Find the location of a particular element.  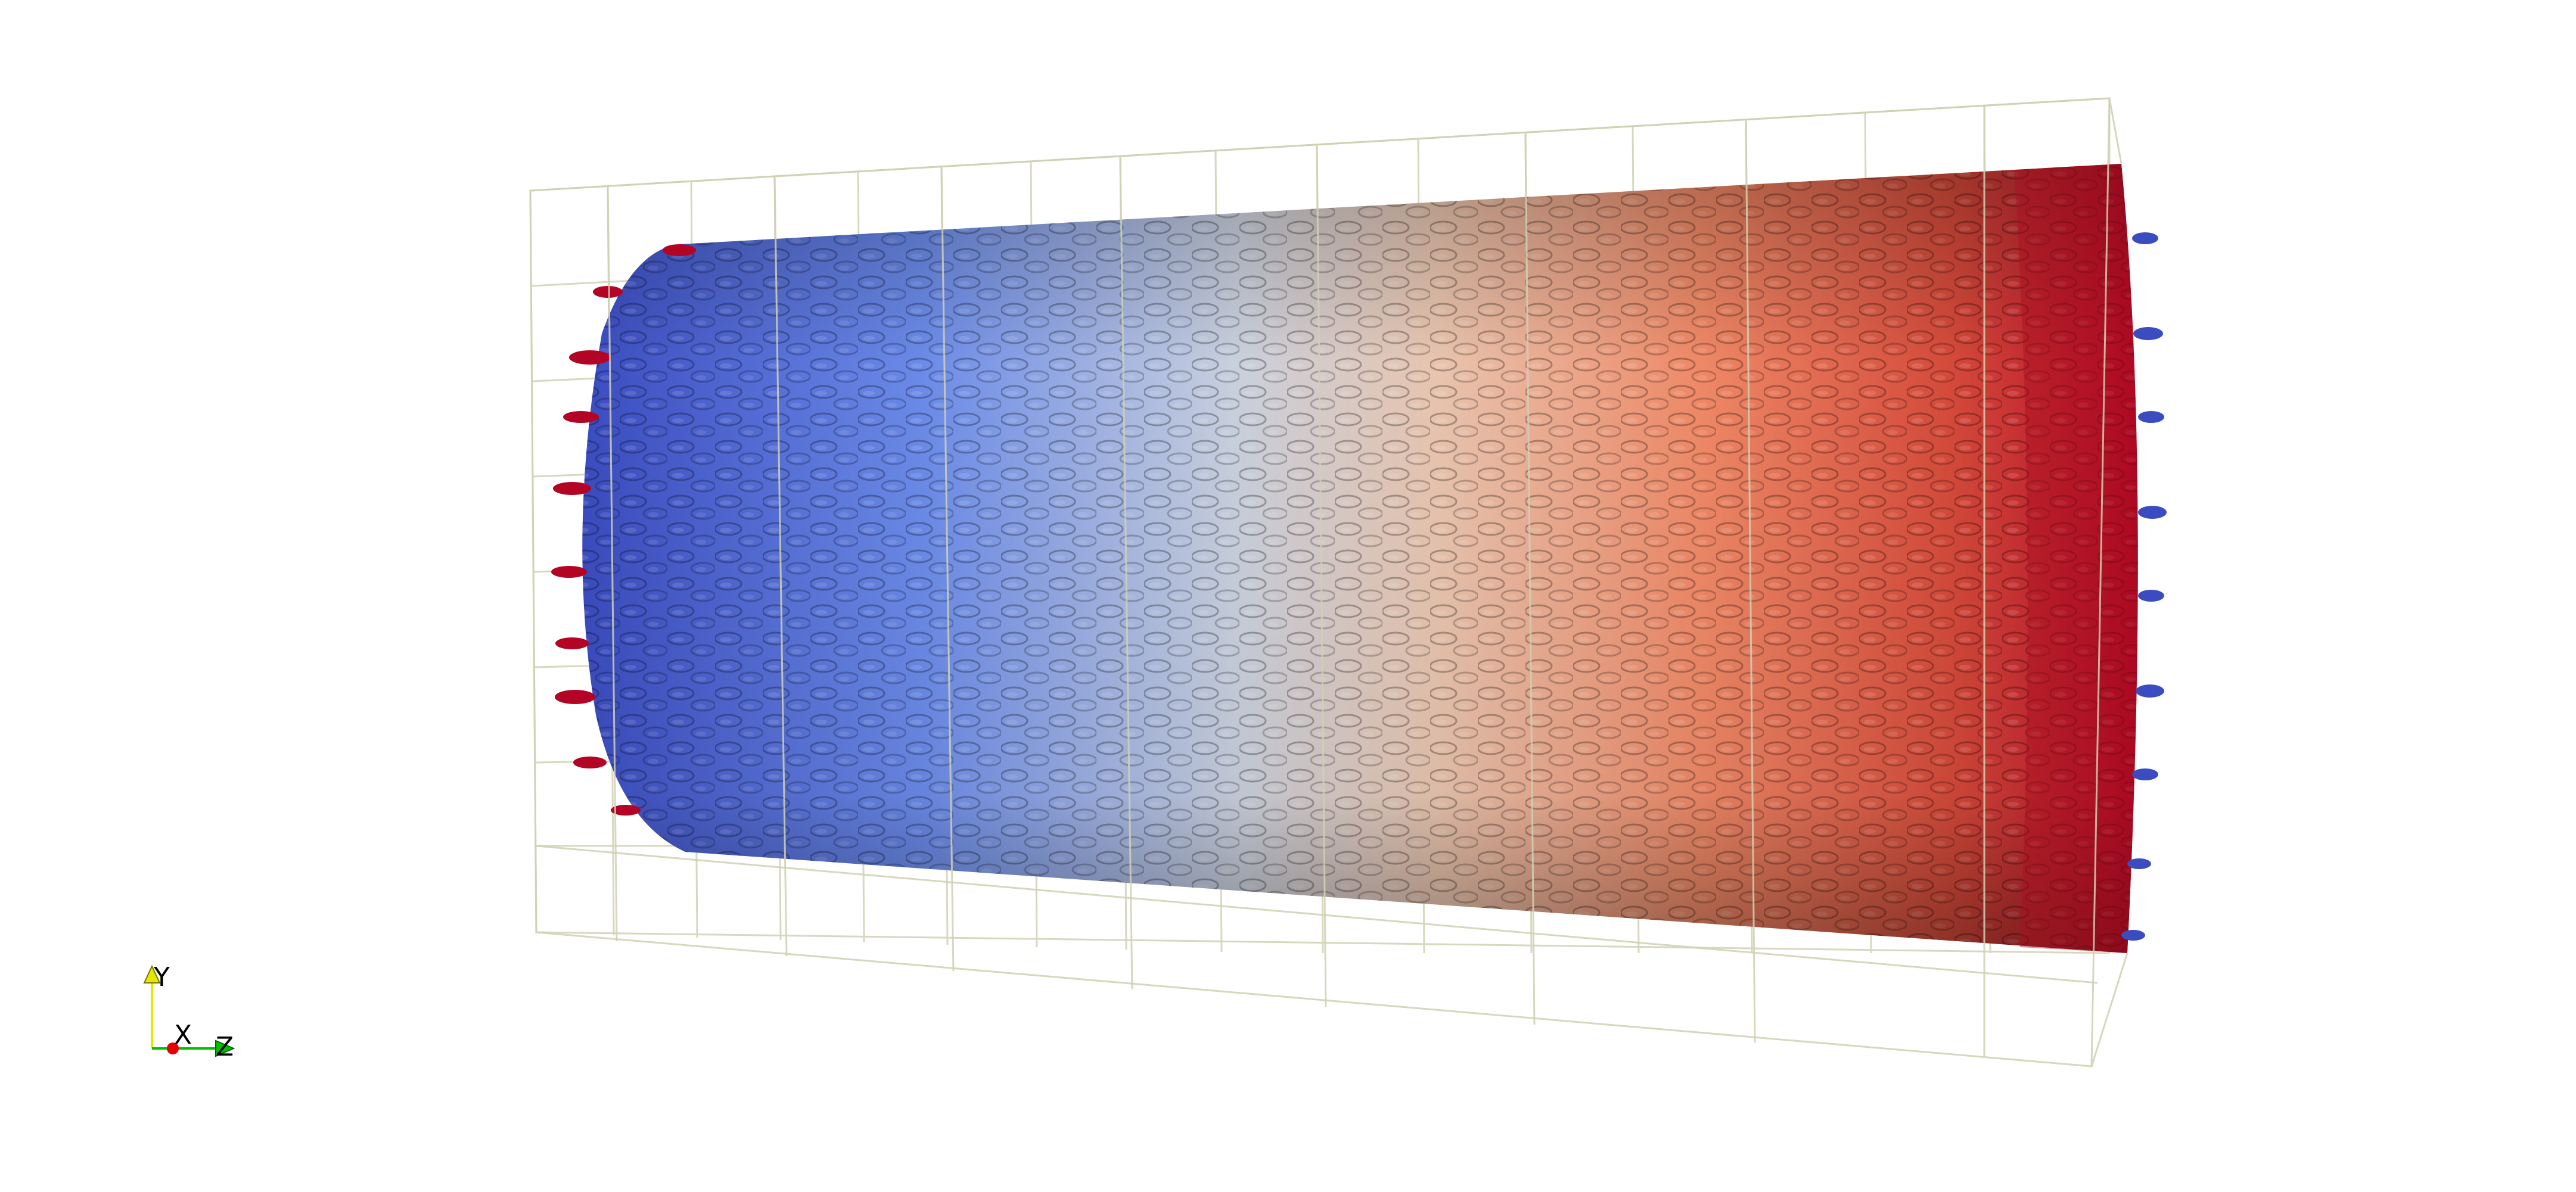

z-axis-label: Z is located at coordinates (225, 1047).